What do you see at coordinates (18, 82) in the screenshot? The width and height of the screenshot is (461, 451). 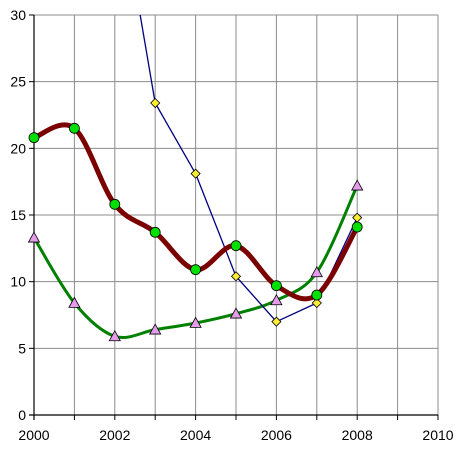 I see `y-tick-label: 25` at bounding box center [18, 82].